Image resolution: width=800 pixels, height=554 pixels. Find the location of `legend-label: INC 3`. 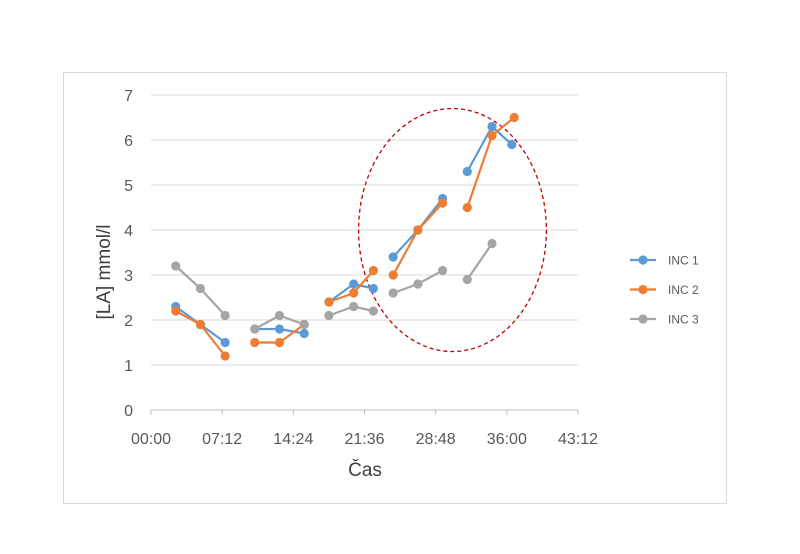

legend-label: INC 3 is located at coordinates (683, 320).